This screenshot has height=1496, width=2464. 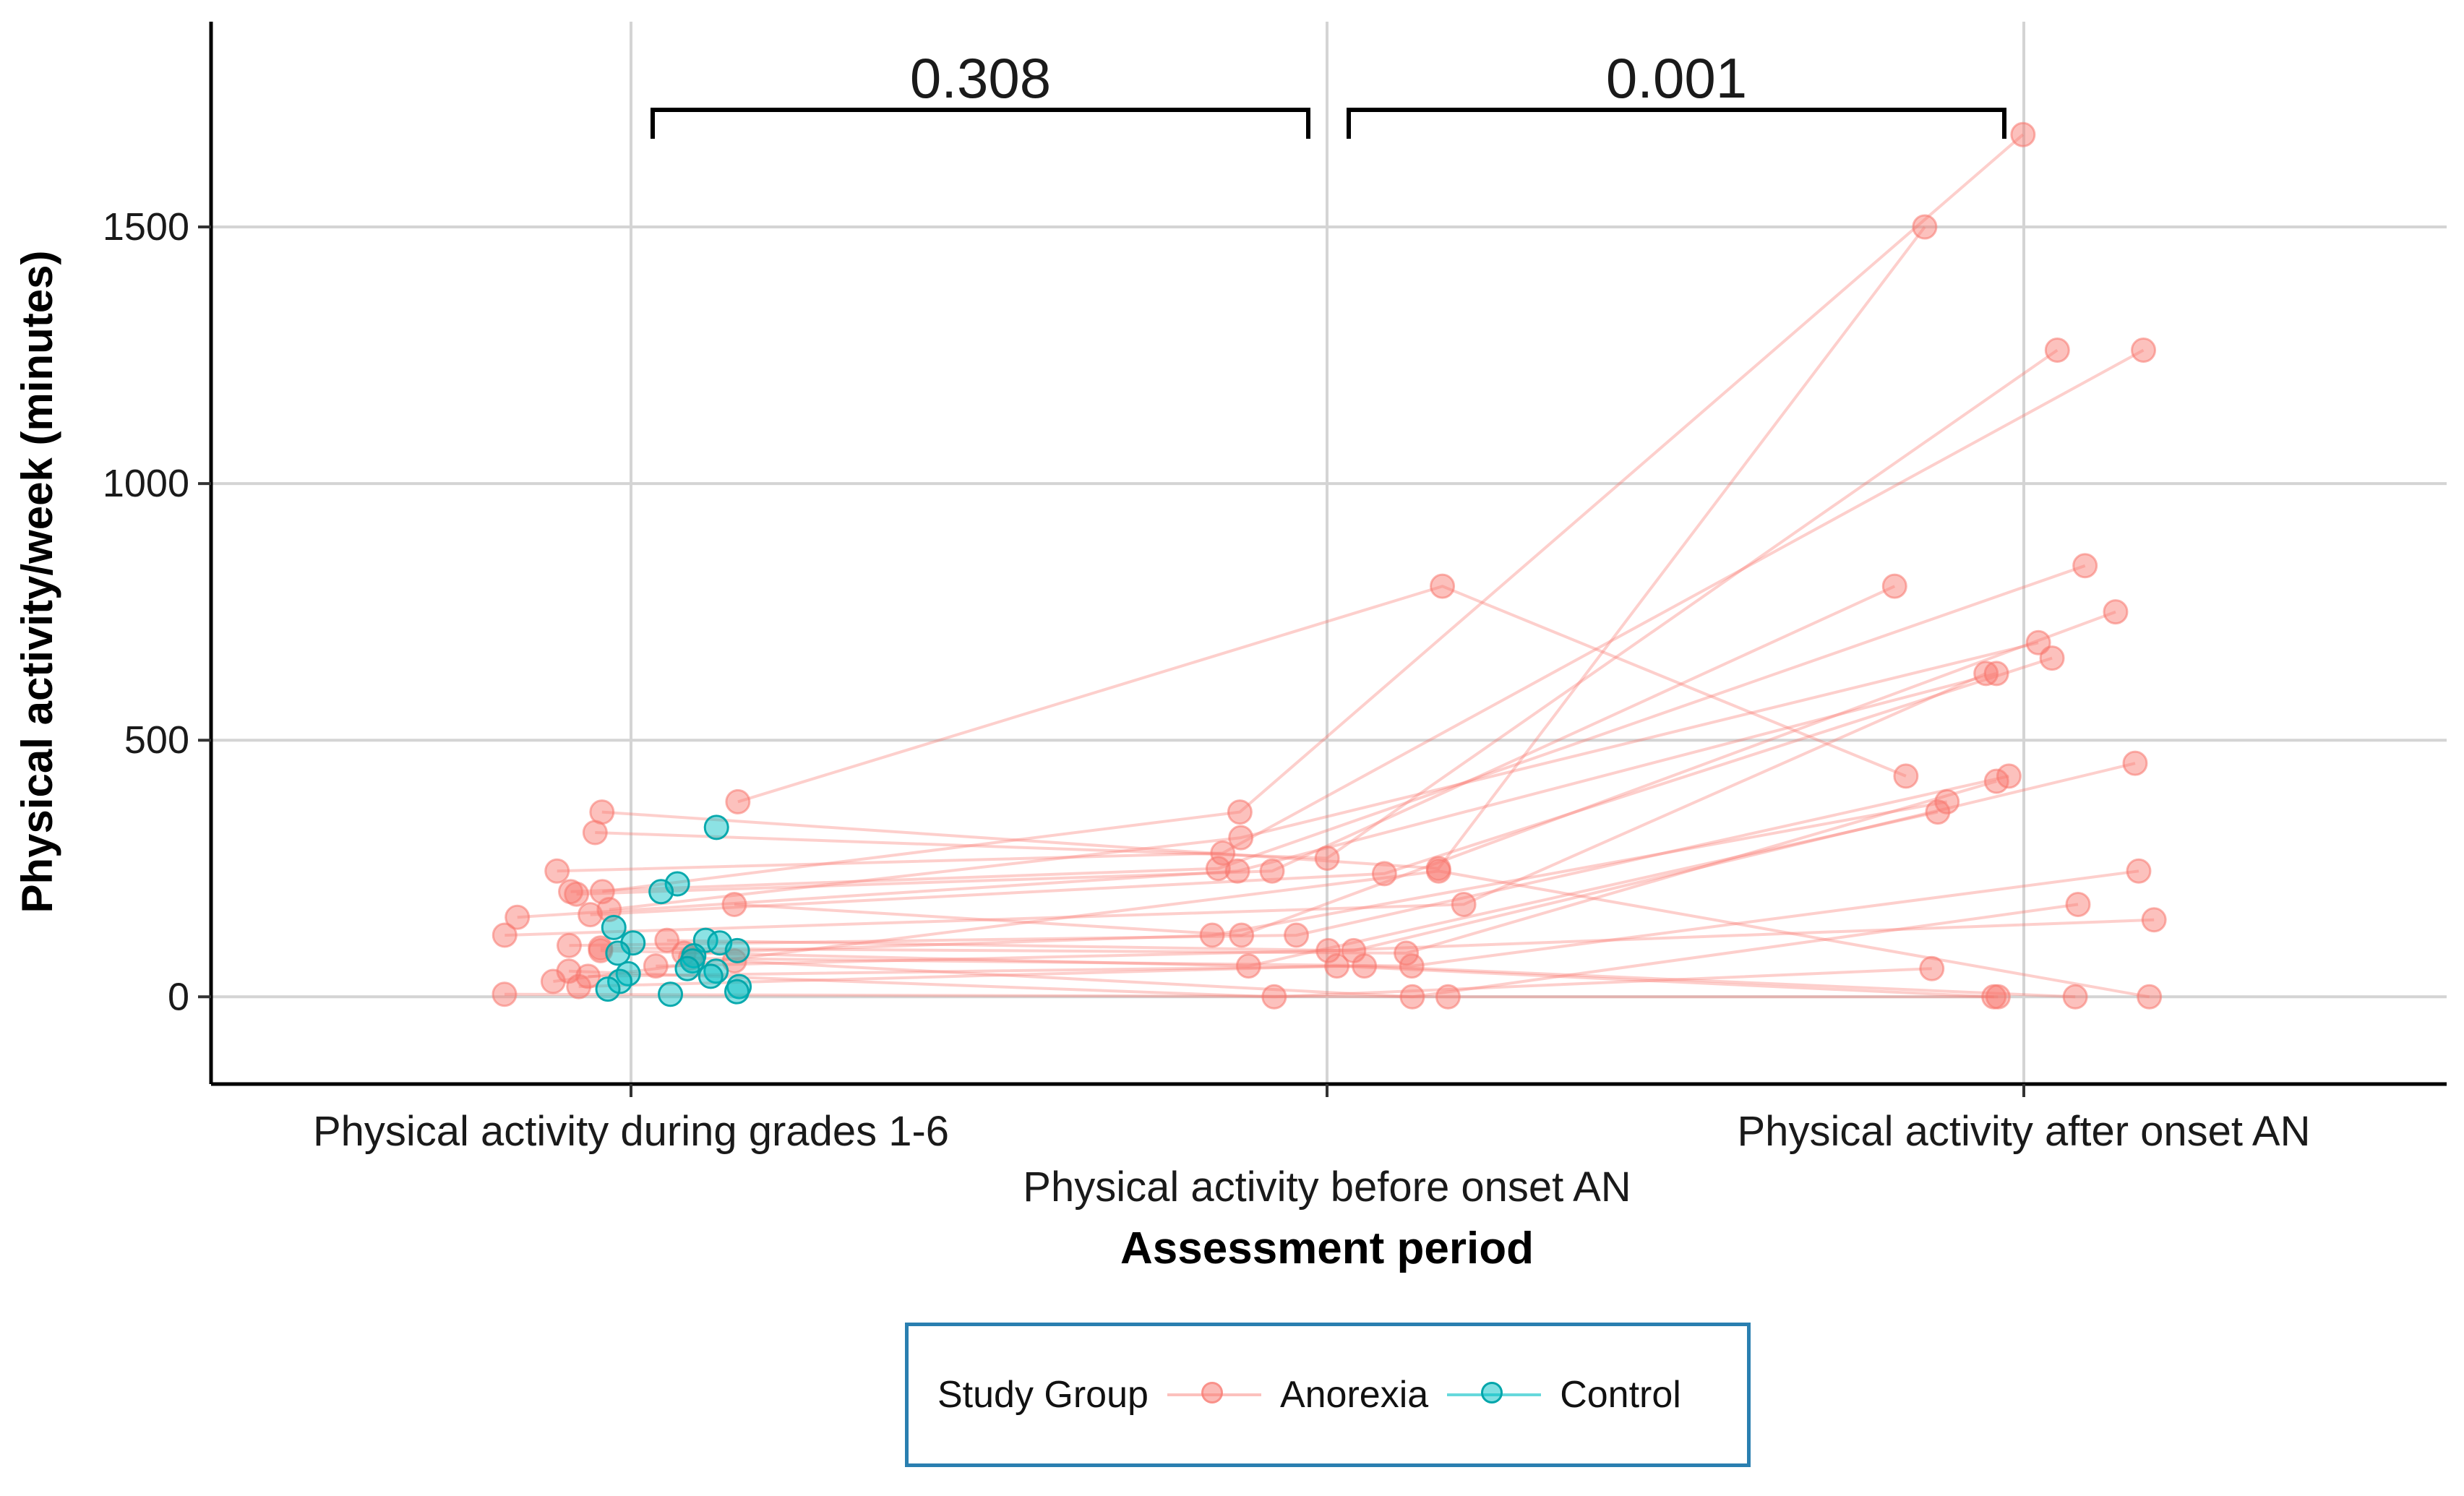 I want to click on x-tick-label: Physical activity before onset AN, so click(x=1327, y=1187).